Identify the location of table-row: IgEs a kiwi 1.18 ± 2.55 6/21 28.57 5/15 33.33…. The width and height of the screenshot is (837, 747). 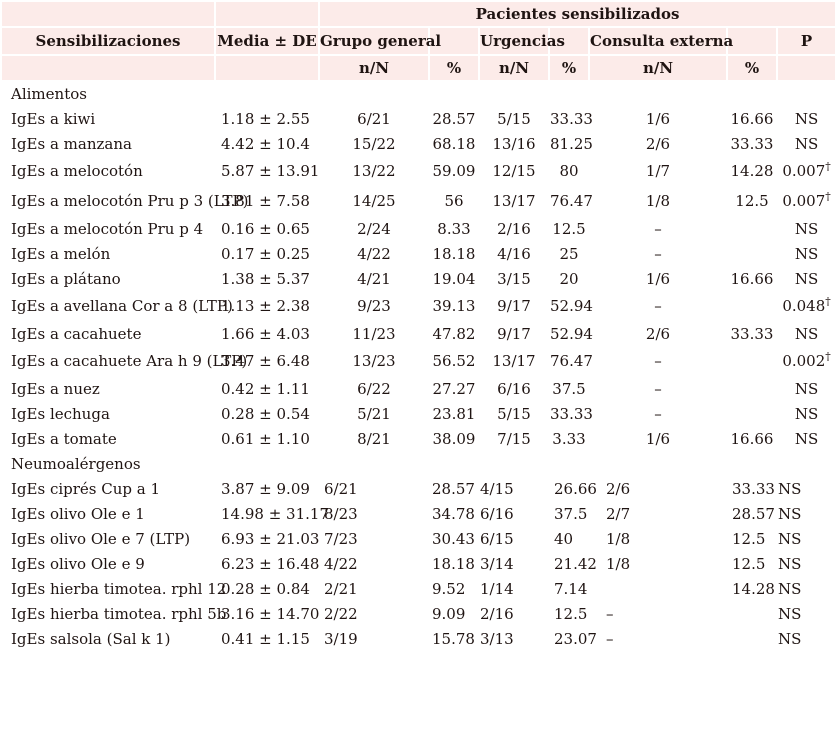
(418, 118).